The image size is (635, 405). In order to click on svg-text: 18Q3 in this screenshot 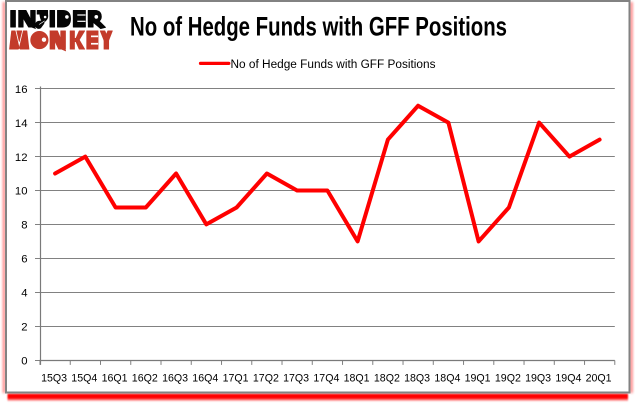, I will do `click(417, 379)`.